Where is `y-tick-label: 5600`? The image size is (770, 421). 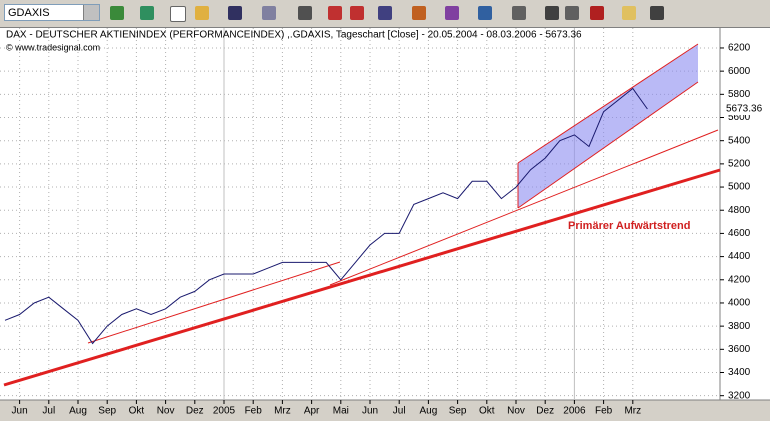 y-tick-label: 5600 is located at coordinates (739, 117).